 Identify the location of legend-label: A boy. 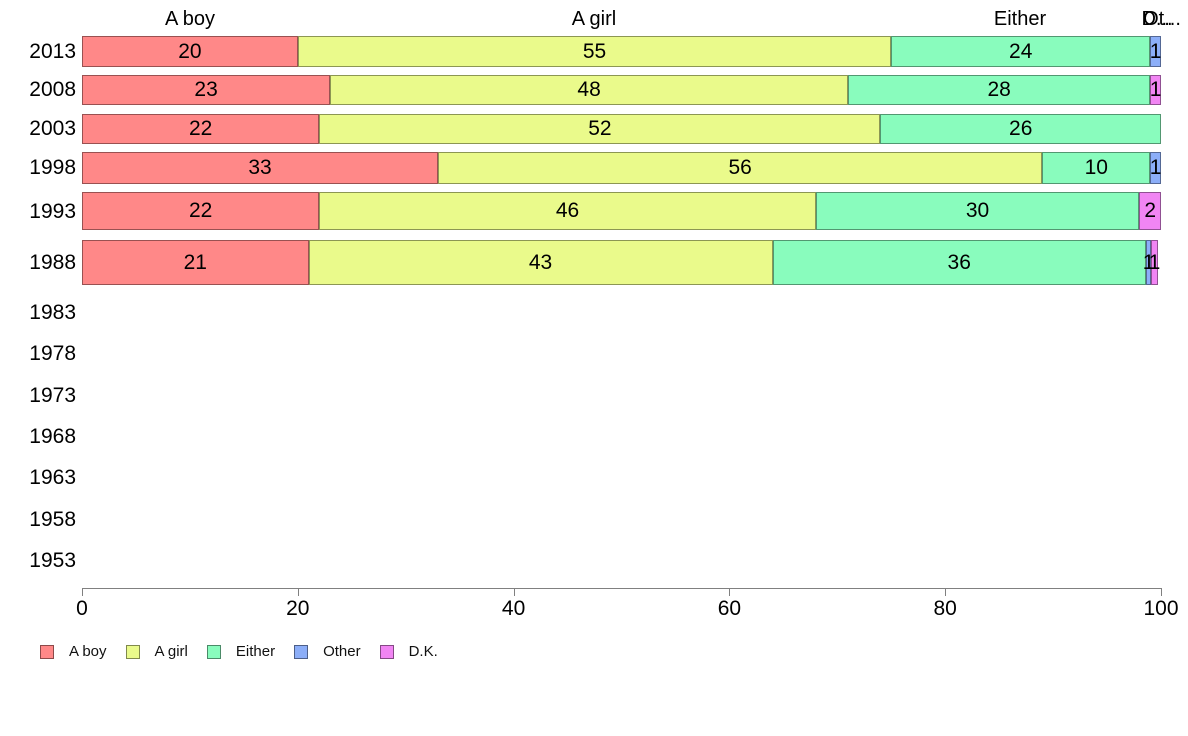
(88, 651).